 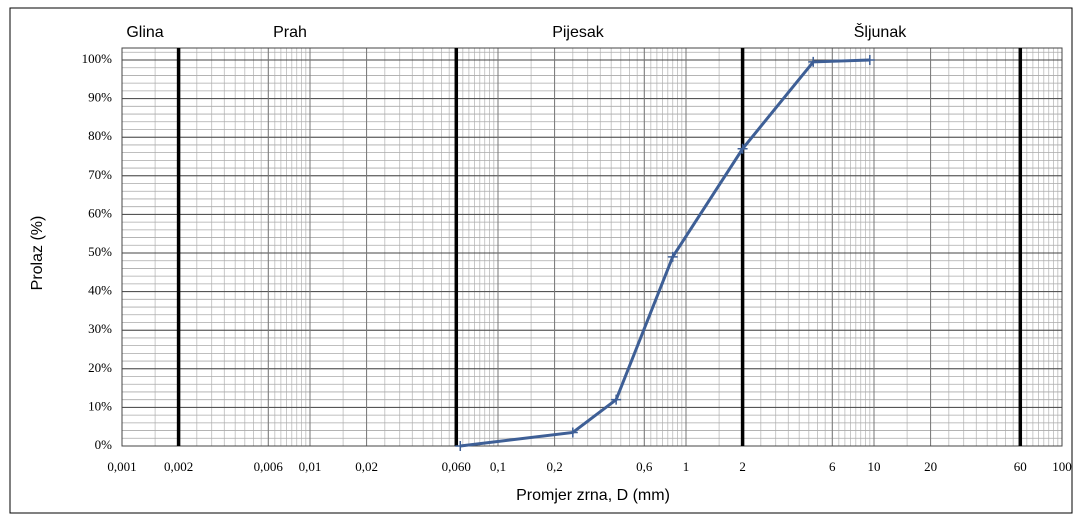 What do you see at coordinates (1020, 466) in the screenshot?
I see `x-tick-label: 60` at bounding box center [1020, 466].